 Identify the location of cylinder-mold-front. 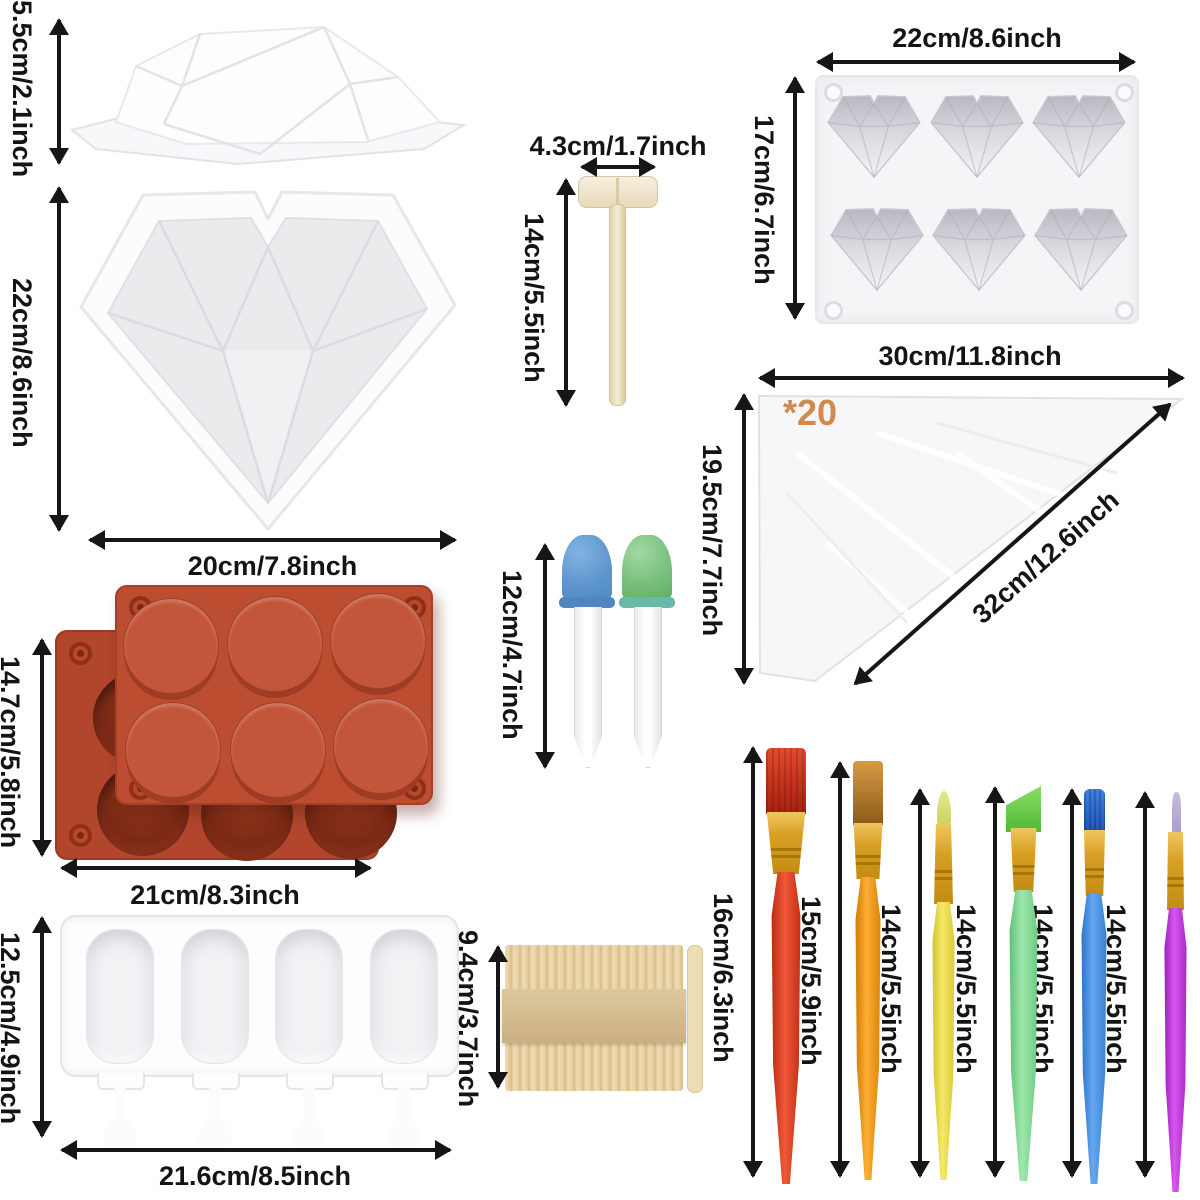
(274, 695).